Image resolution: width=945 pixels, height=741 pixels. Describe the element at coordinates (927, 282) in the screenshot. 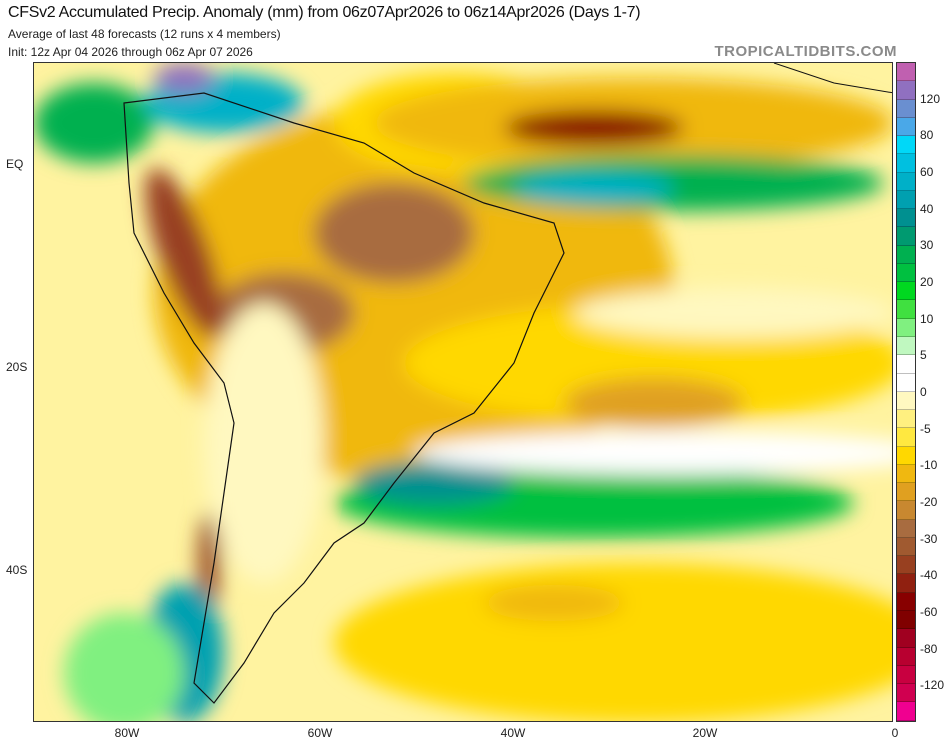

I see `colorbar-label: 20` at that location.